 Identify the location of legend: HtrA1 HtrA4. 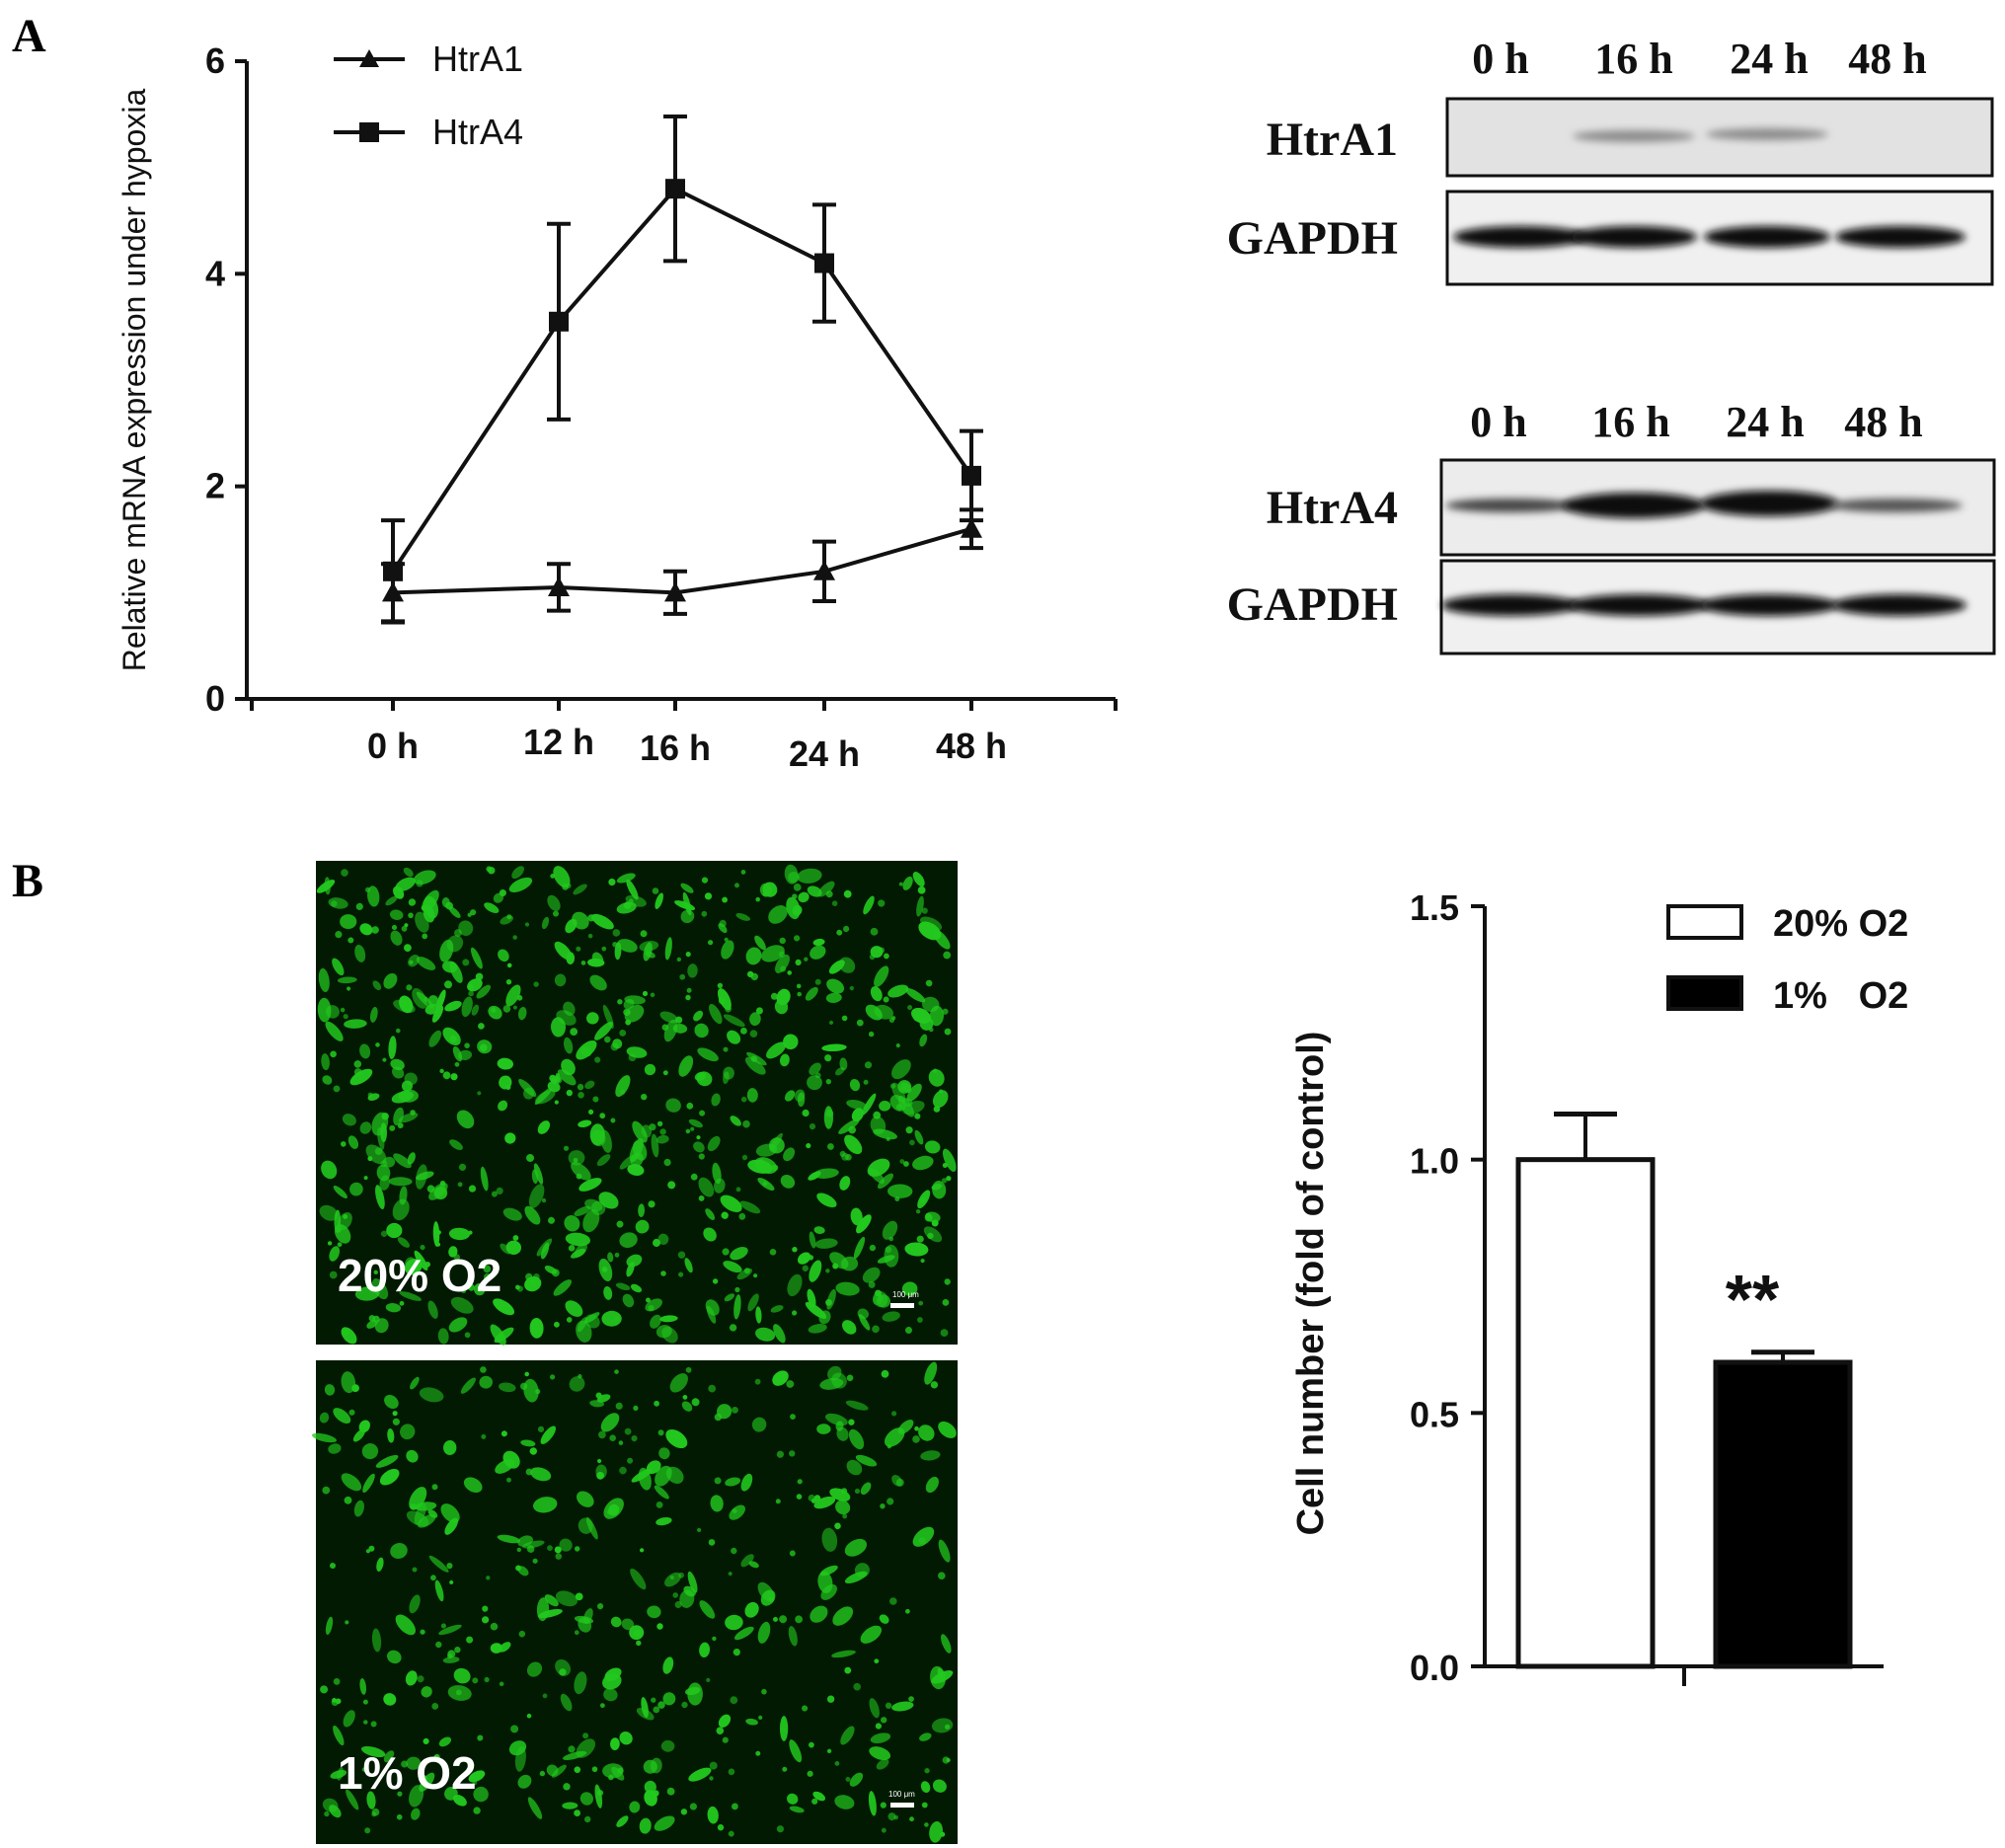
(428, 95).